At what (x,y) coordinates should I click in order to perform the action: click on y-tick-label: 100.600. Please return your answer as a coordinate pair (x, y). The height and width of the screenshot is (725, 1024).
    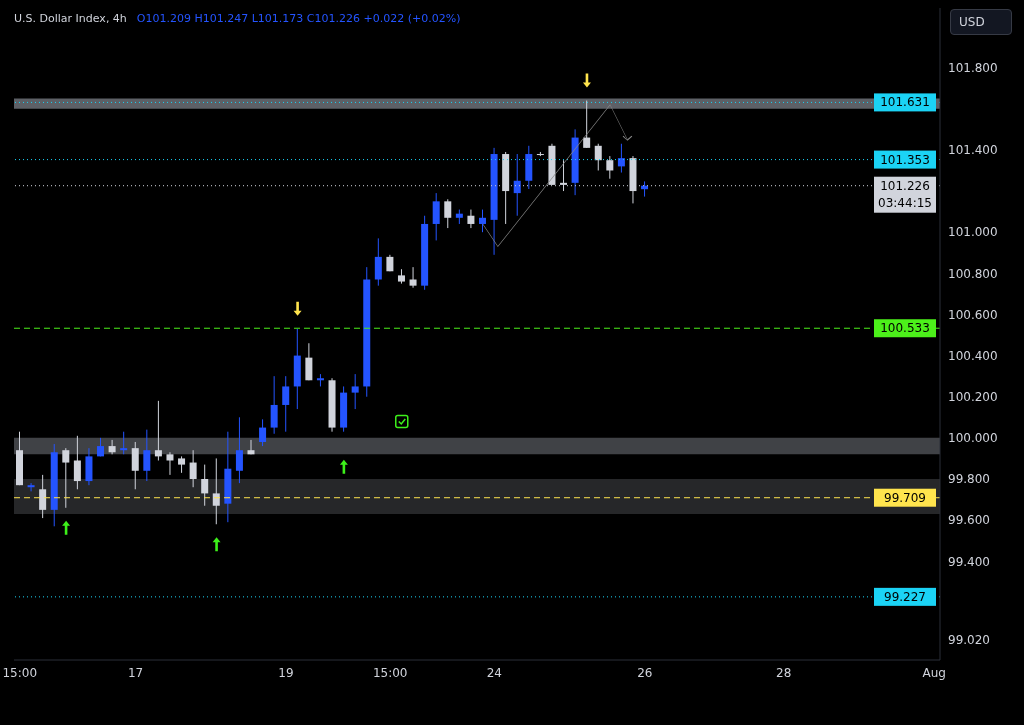
    Looking at the image, I should click on (973, 314).